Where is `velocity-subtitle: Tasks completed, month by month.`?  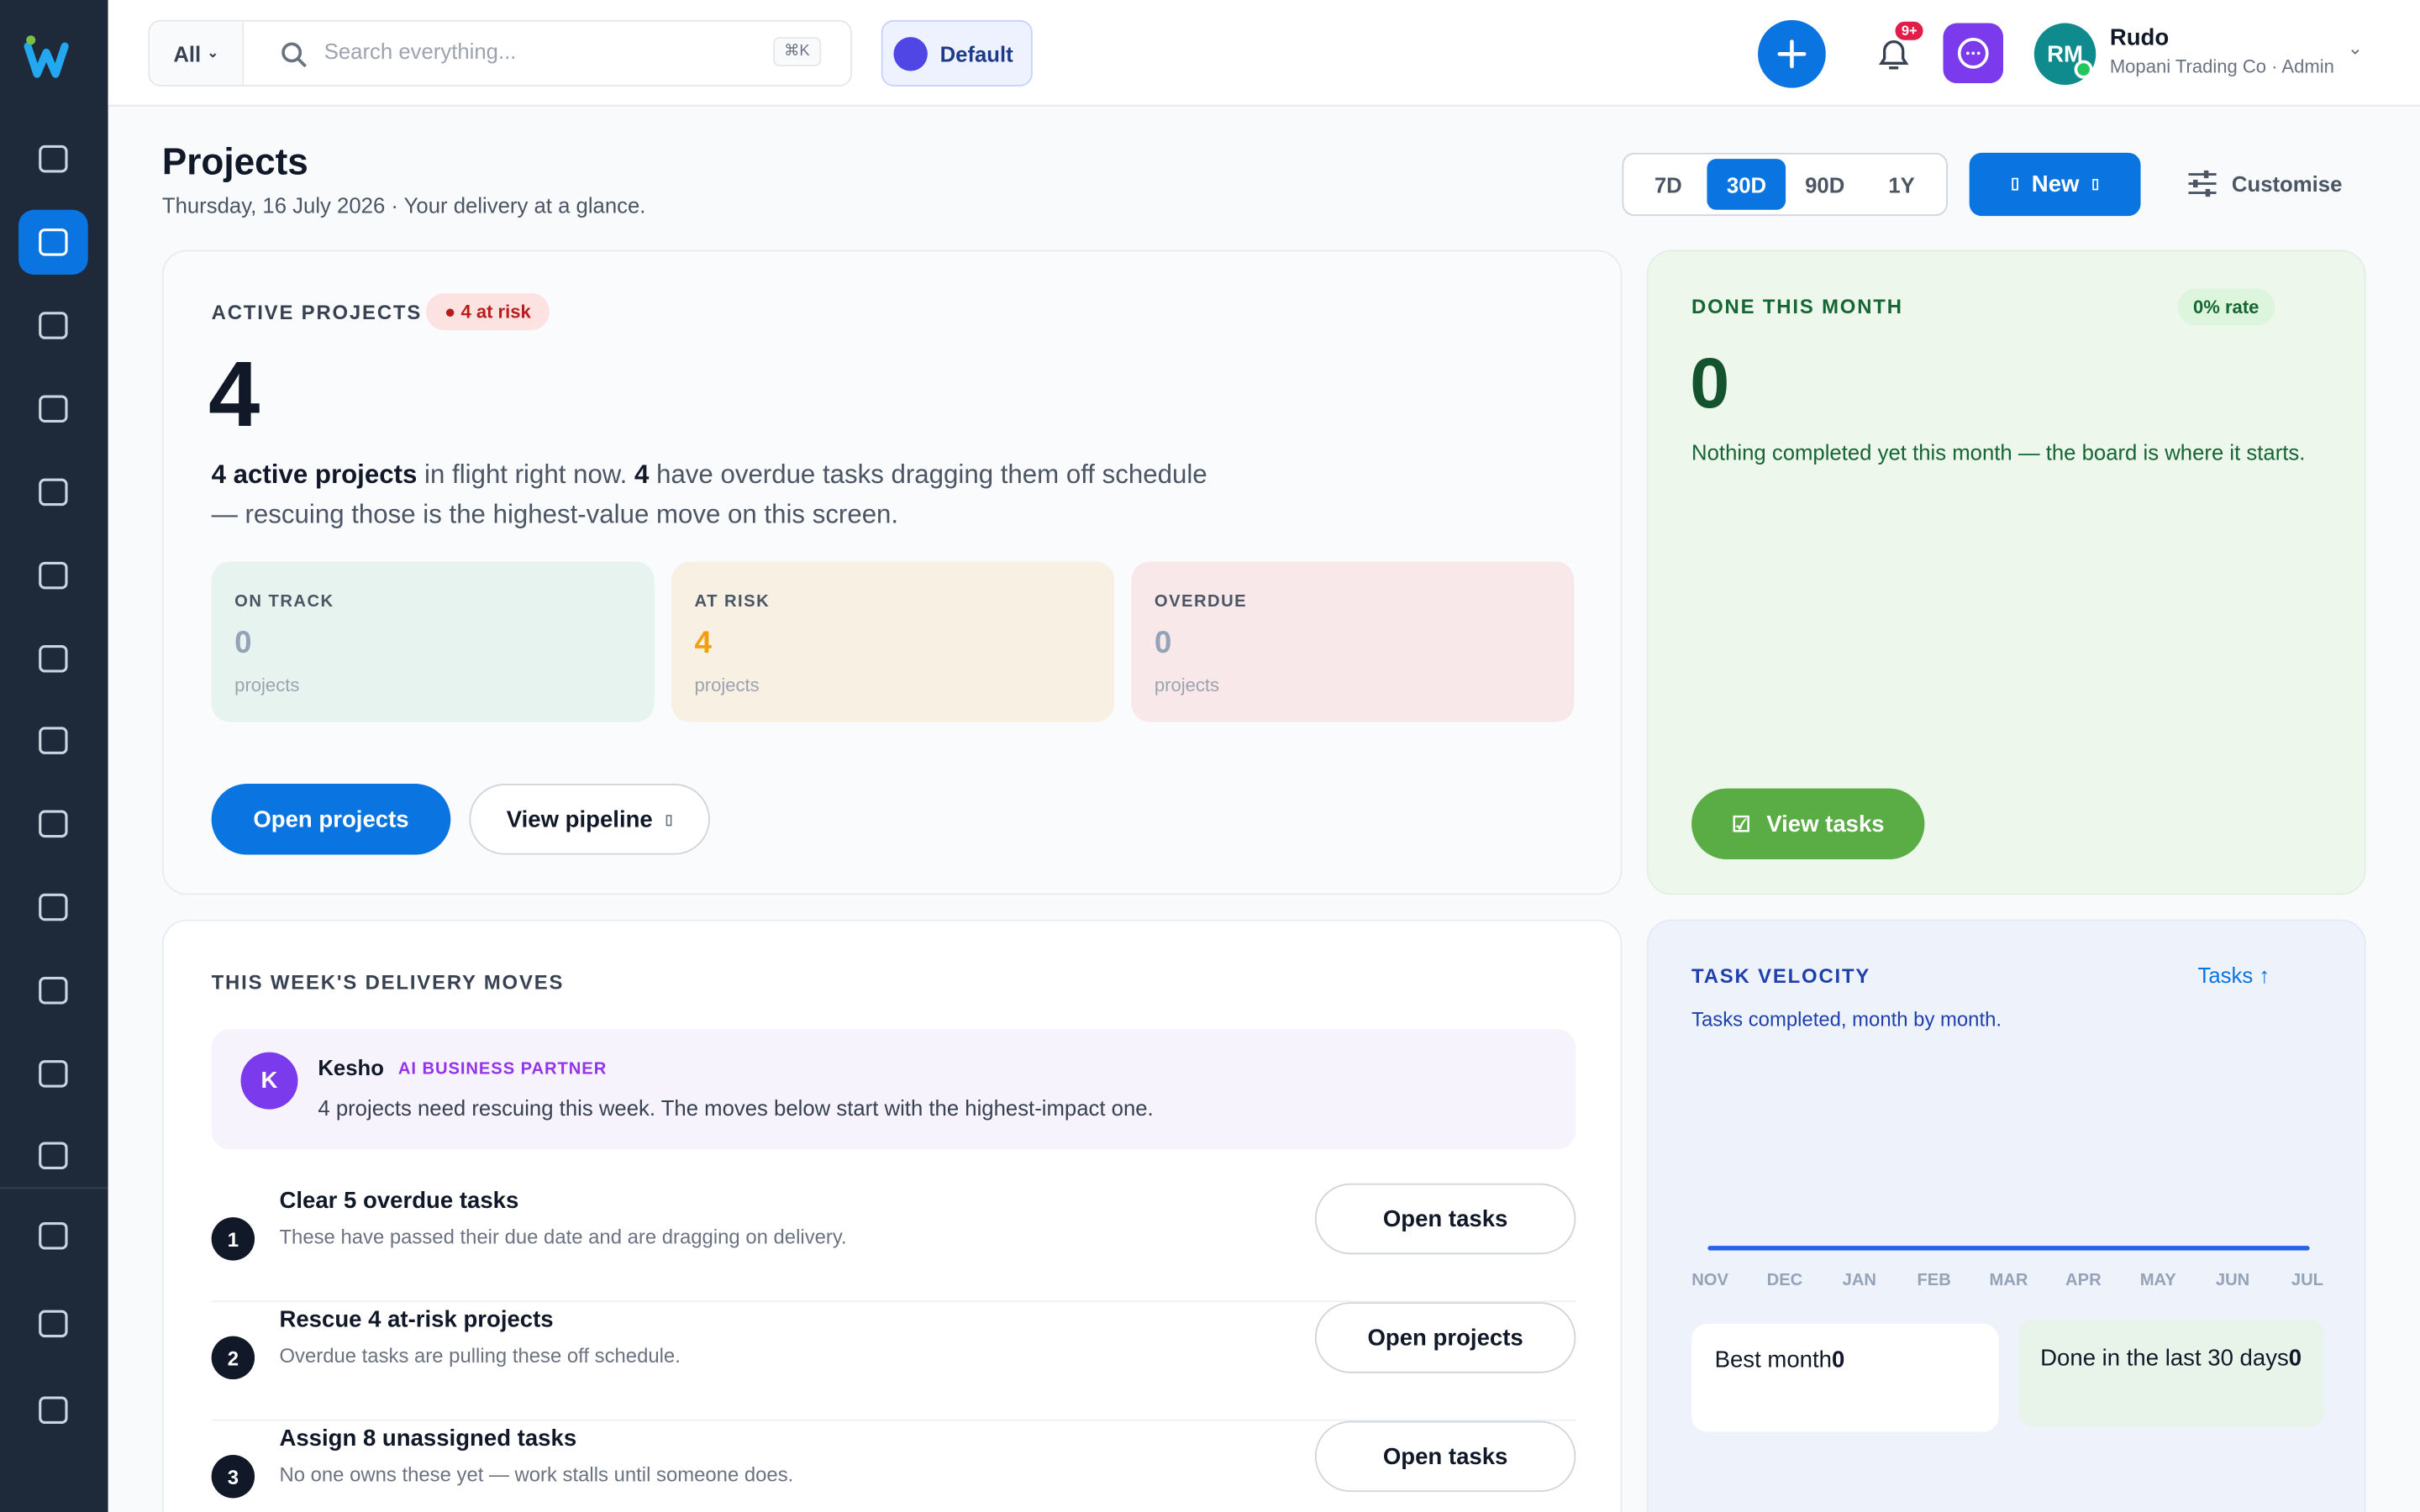
velocity-subtitle: Tasks completed, month by month. is located at coordinates (1847, 1019).